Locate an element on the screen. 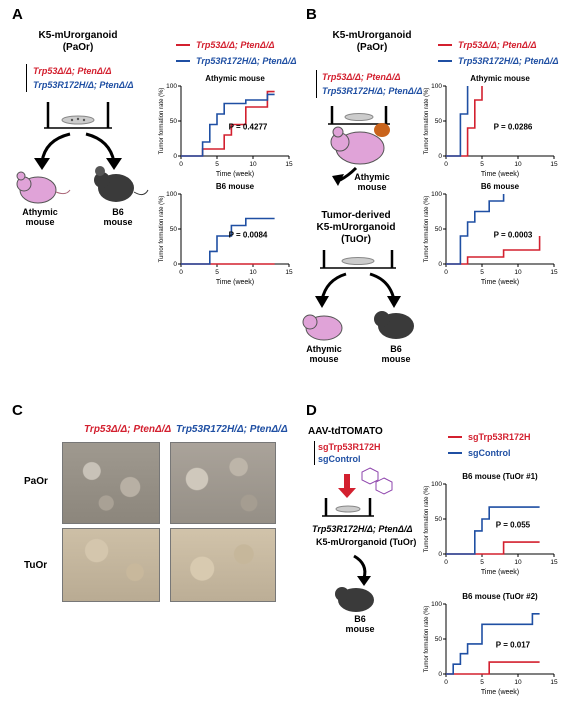 The image size is (586, 711). p-value-annotation: P = 0.055 is located at coordinates (513, 524).